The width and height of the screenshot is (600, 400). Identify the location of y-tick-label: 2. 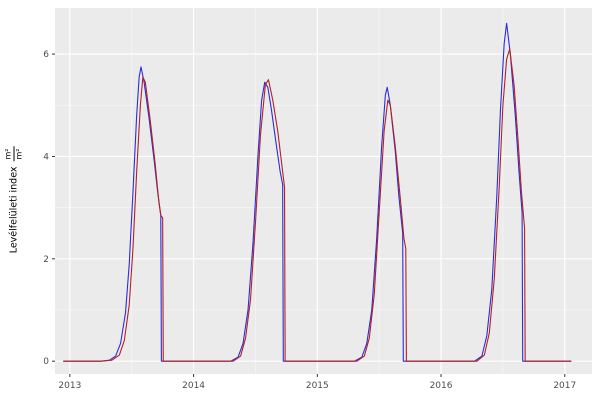
(46, 260).